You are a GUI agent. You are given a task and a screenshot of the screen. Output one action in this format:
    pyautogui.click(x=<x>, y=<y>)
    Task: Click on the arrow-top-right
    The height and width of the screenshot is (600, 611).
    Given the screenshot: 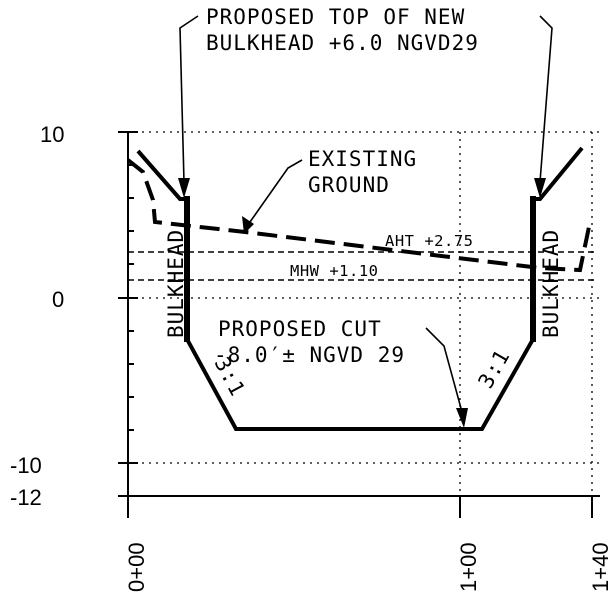 What is the action you would take?
    pyautogui.click(x=540, y=188)
    